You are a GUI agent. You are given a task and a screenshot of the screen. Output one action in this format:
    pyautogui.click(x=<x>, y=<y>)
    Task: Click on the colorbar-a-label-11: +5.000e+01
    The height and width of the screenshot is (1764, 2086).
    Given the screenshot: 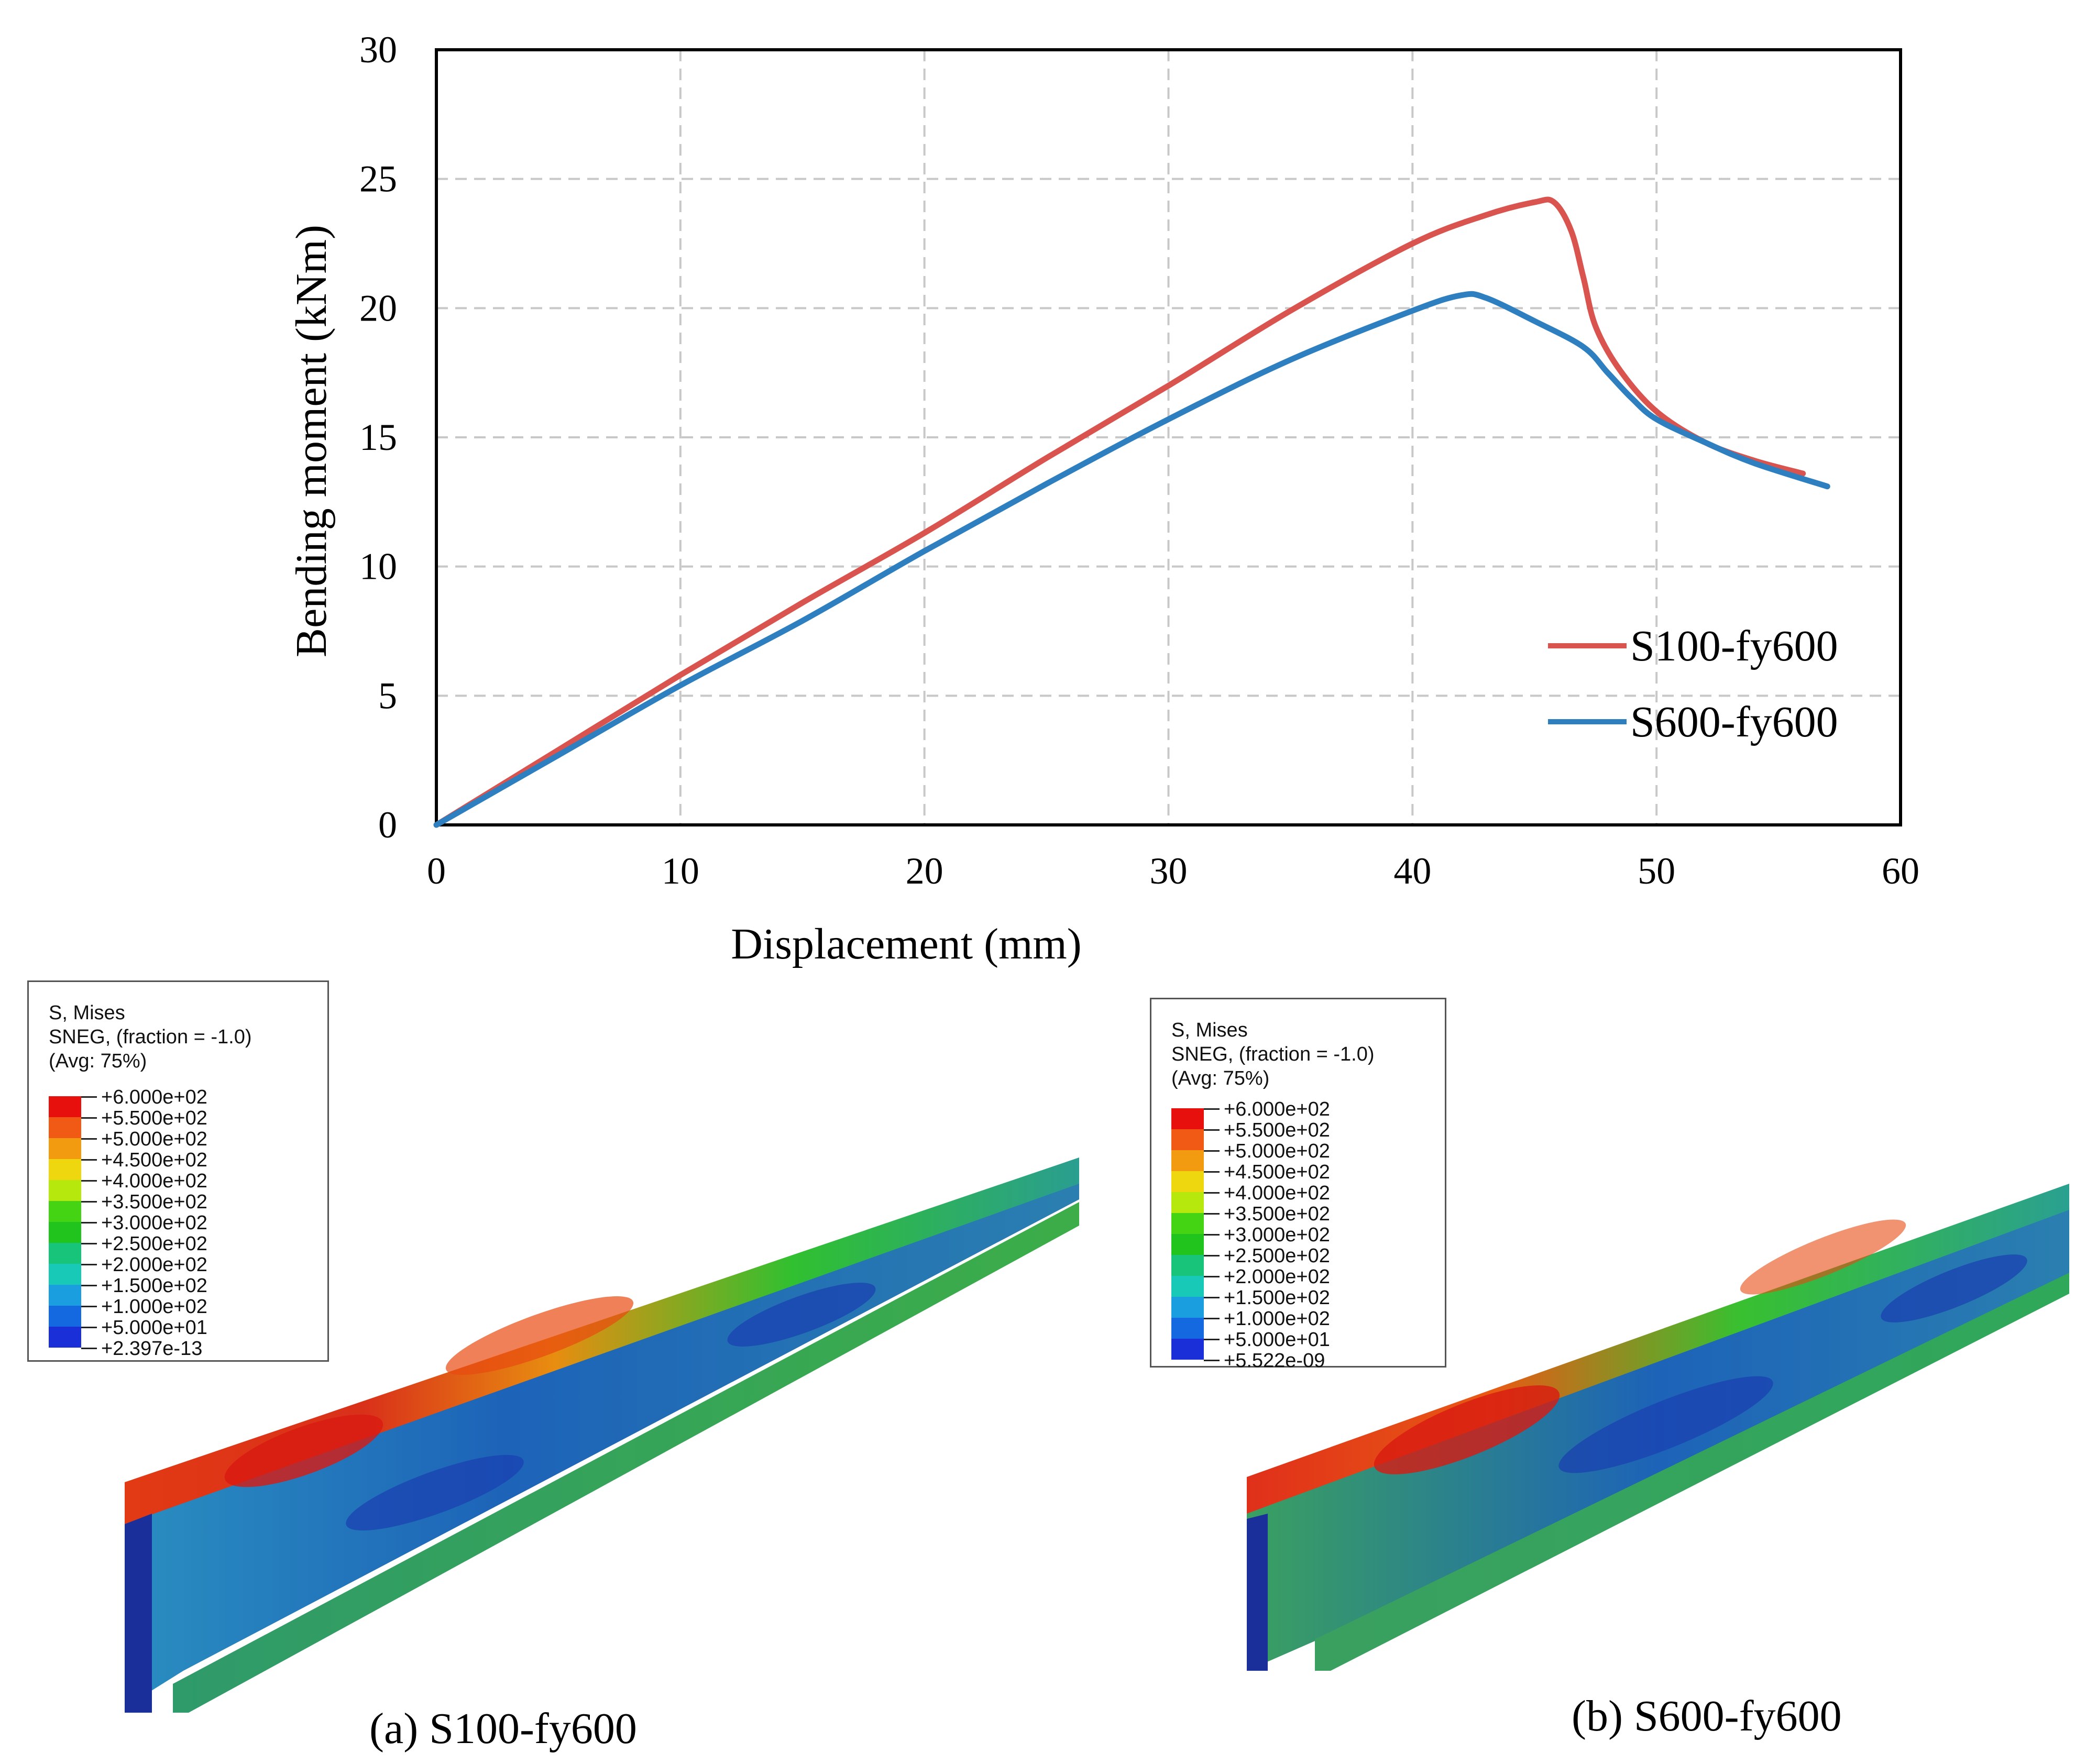 What is the action you would take?
    pyautogui.click(x=154, y=1328)
    